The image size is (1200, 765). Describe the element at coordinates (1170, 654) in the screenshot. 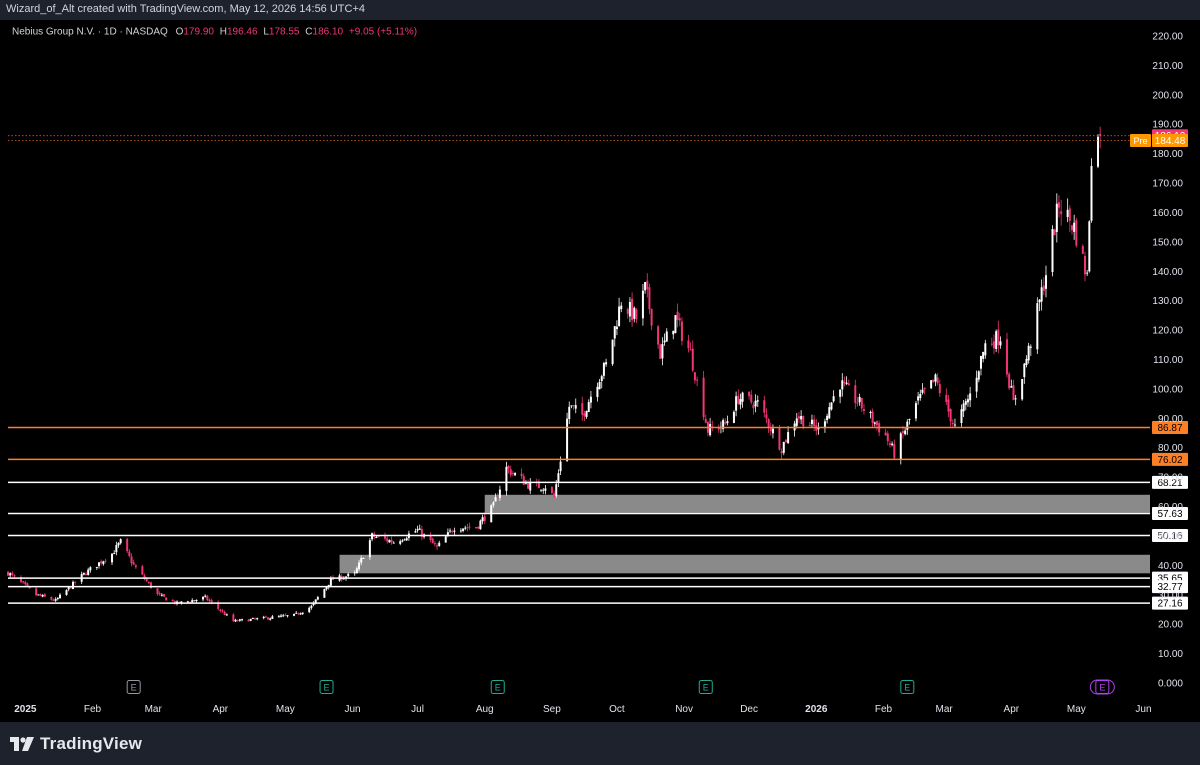

I see `price-tick-label: 10.00` at that location.